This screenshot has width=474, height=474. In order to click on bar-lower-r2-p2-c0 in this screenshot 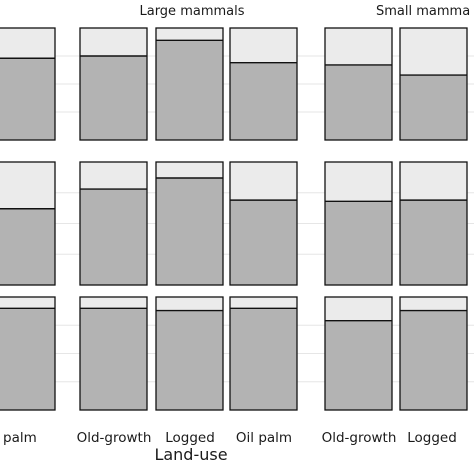, I will do `click(358, 243)`.